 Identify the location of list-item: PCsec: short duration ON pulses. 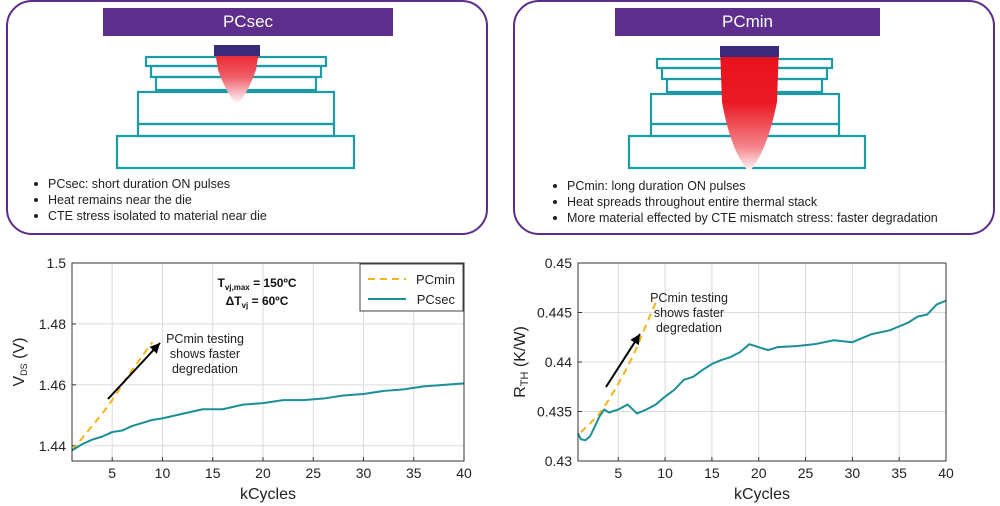
(150, 184).